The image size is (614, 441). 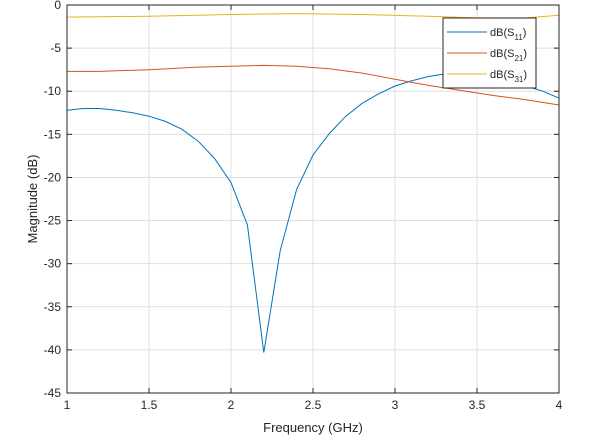 What do you see at coordinates (57, 6) in the screenshot?
I see `y-tick-label: 0` at bounding box center [57, 6].